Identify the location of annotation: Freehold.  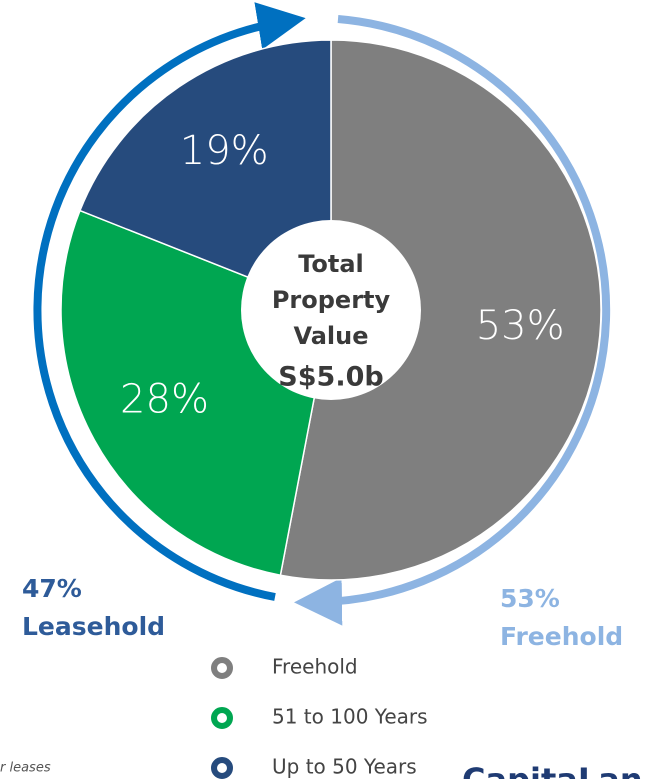
(561, 636).